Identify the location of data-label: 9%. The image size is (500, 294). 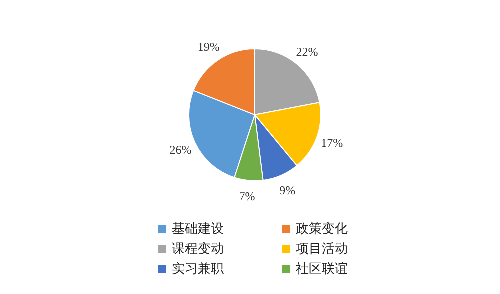
(288, 190).